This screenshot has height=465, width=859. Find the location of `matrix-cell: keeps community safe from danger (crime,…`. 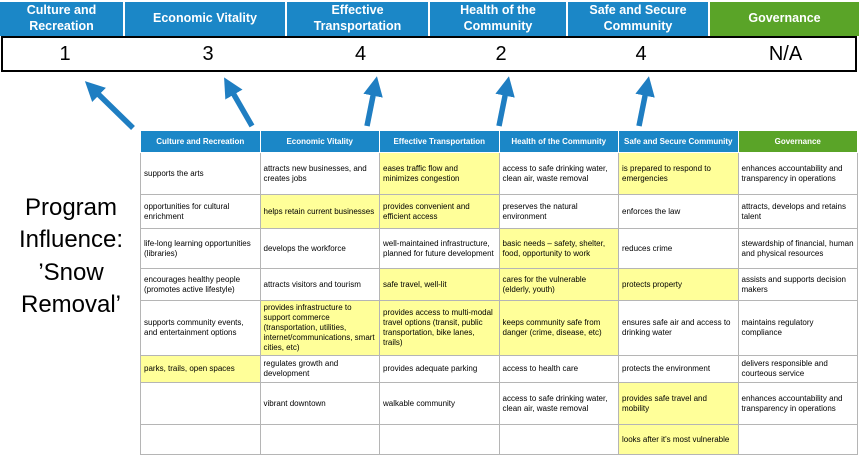

matrix-cell: keeps community safe from danger (crime,… is located at coordinates (558, 328).